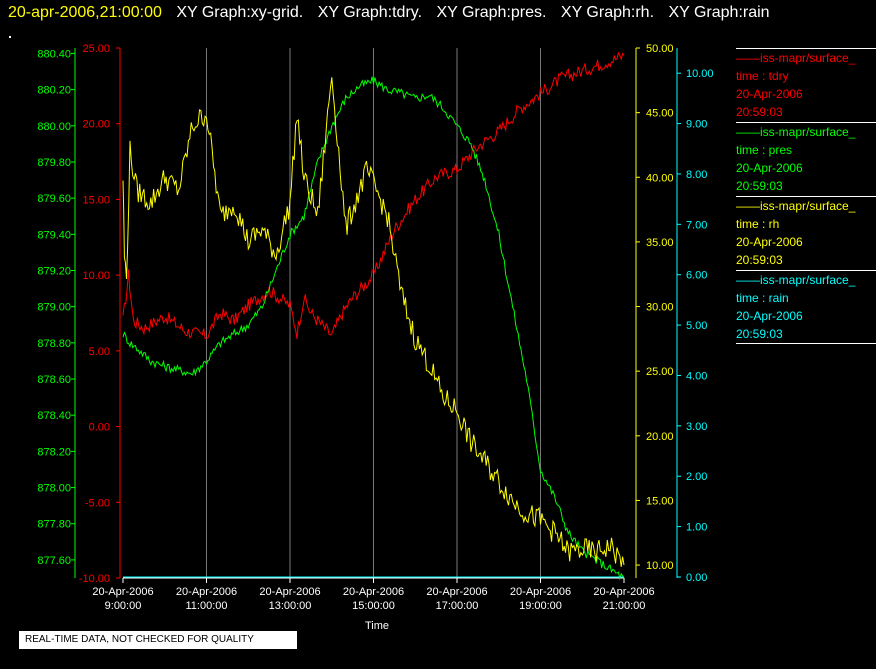 This screenshot has width=876, height=669. I want to click on rh-tick-label: 50.00, so click(660, 49).